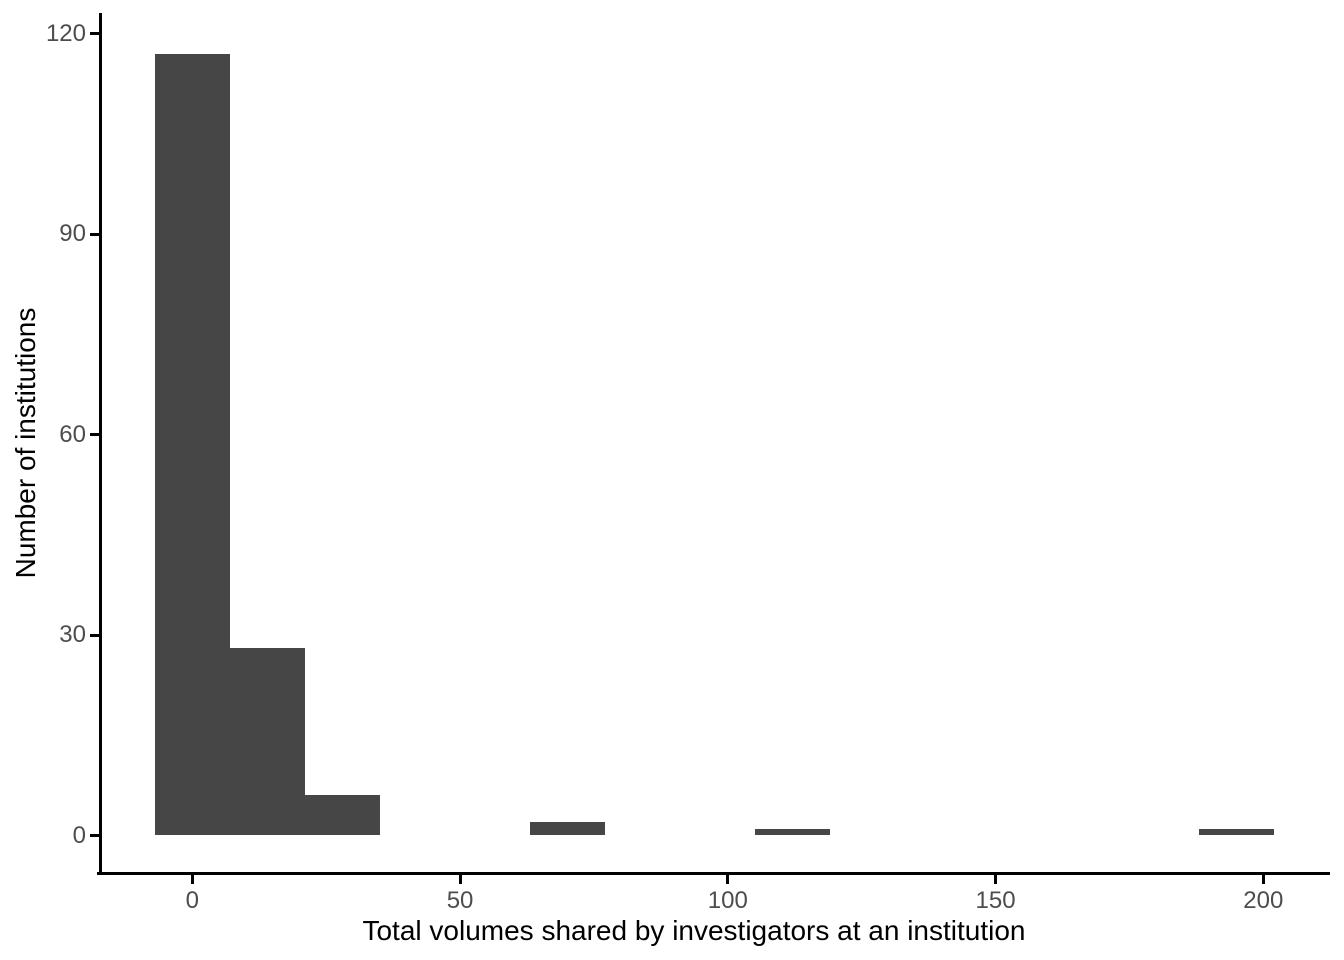 This screenshot has width=1344, height=960. I want to click on y-tick-label: 30, so click(72, 634).